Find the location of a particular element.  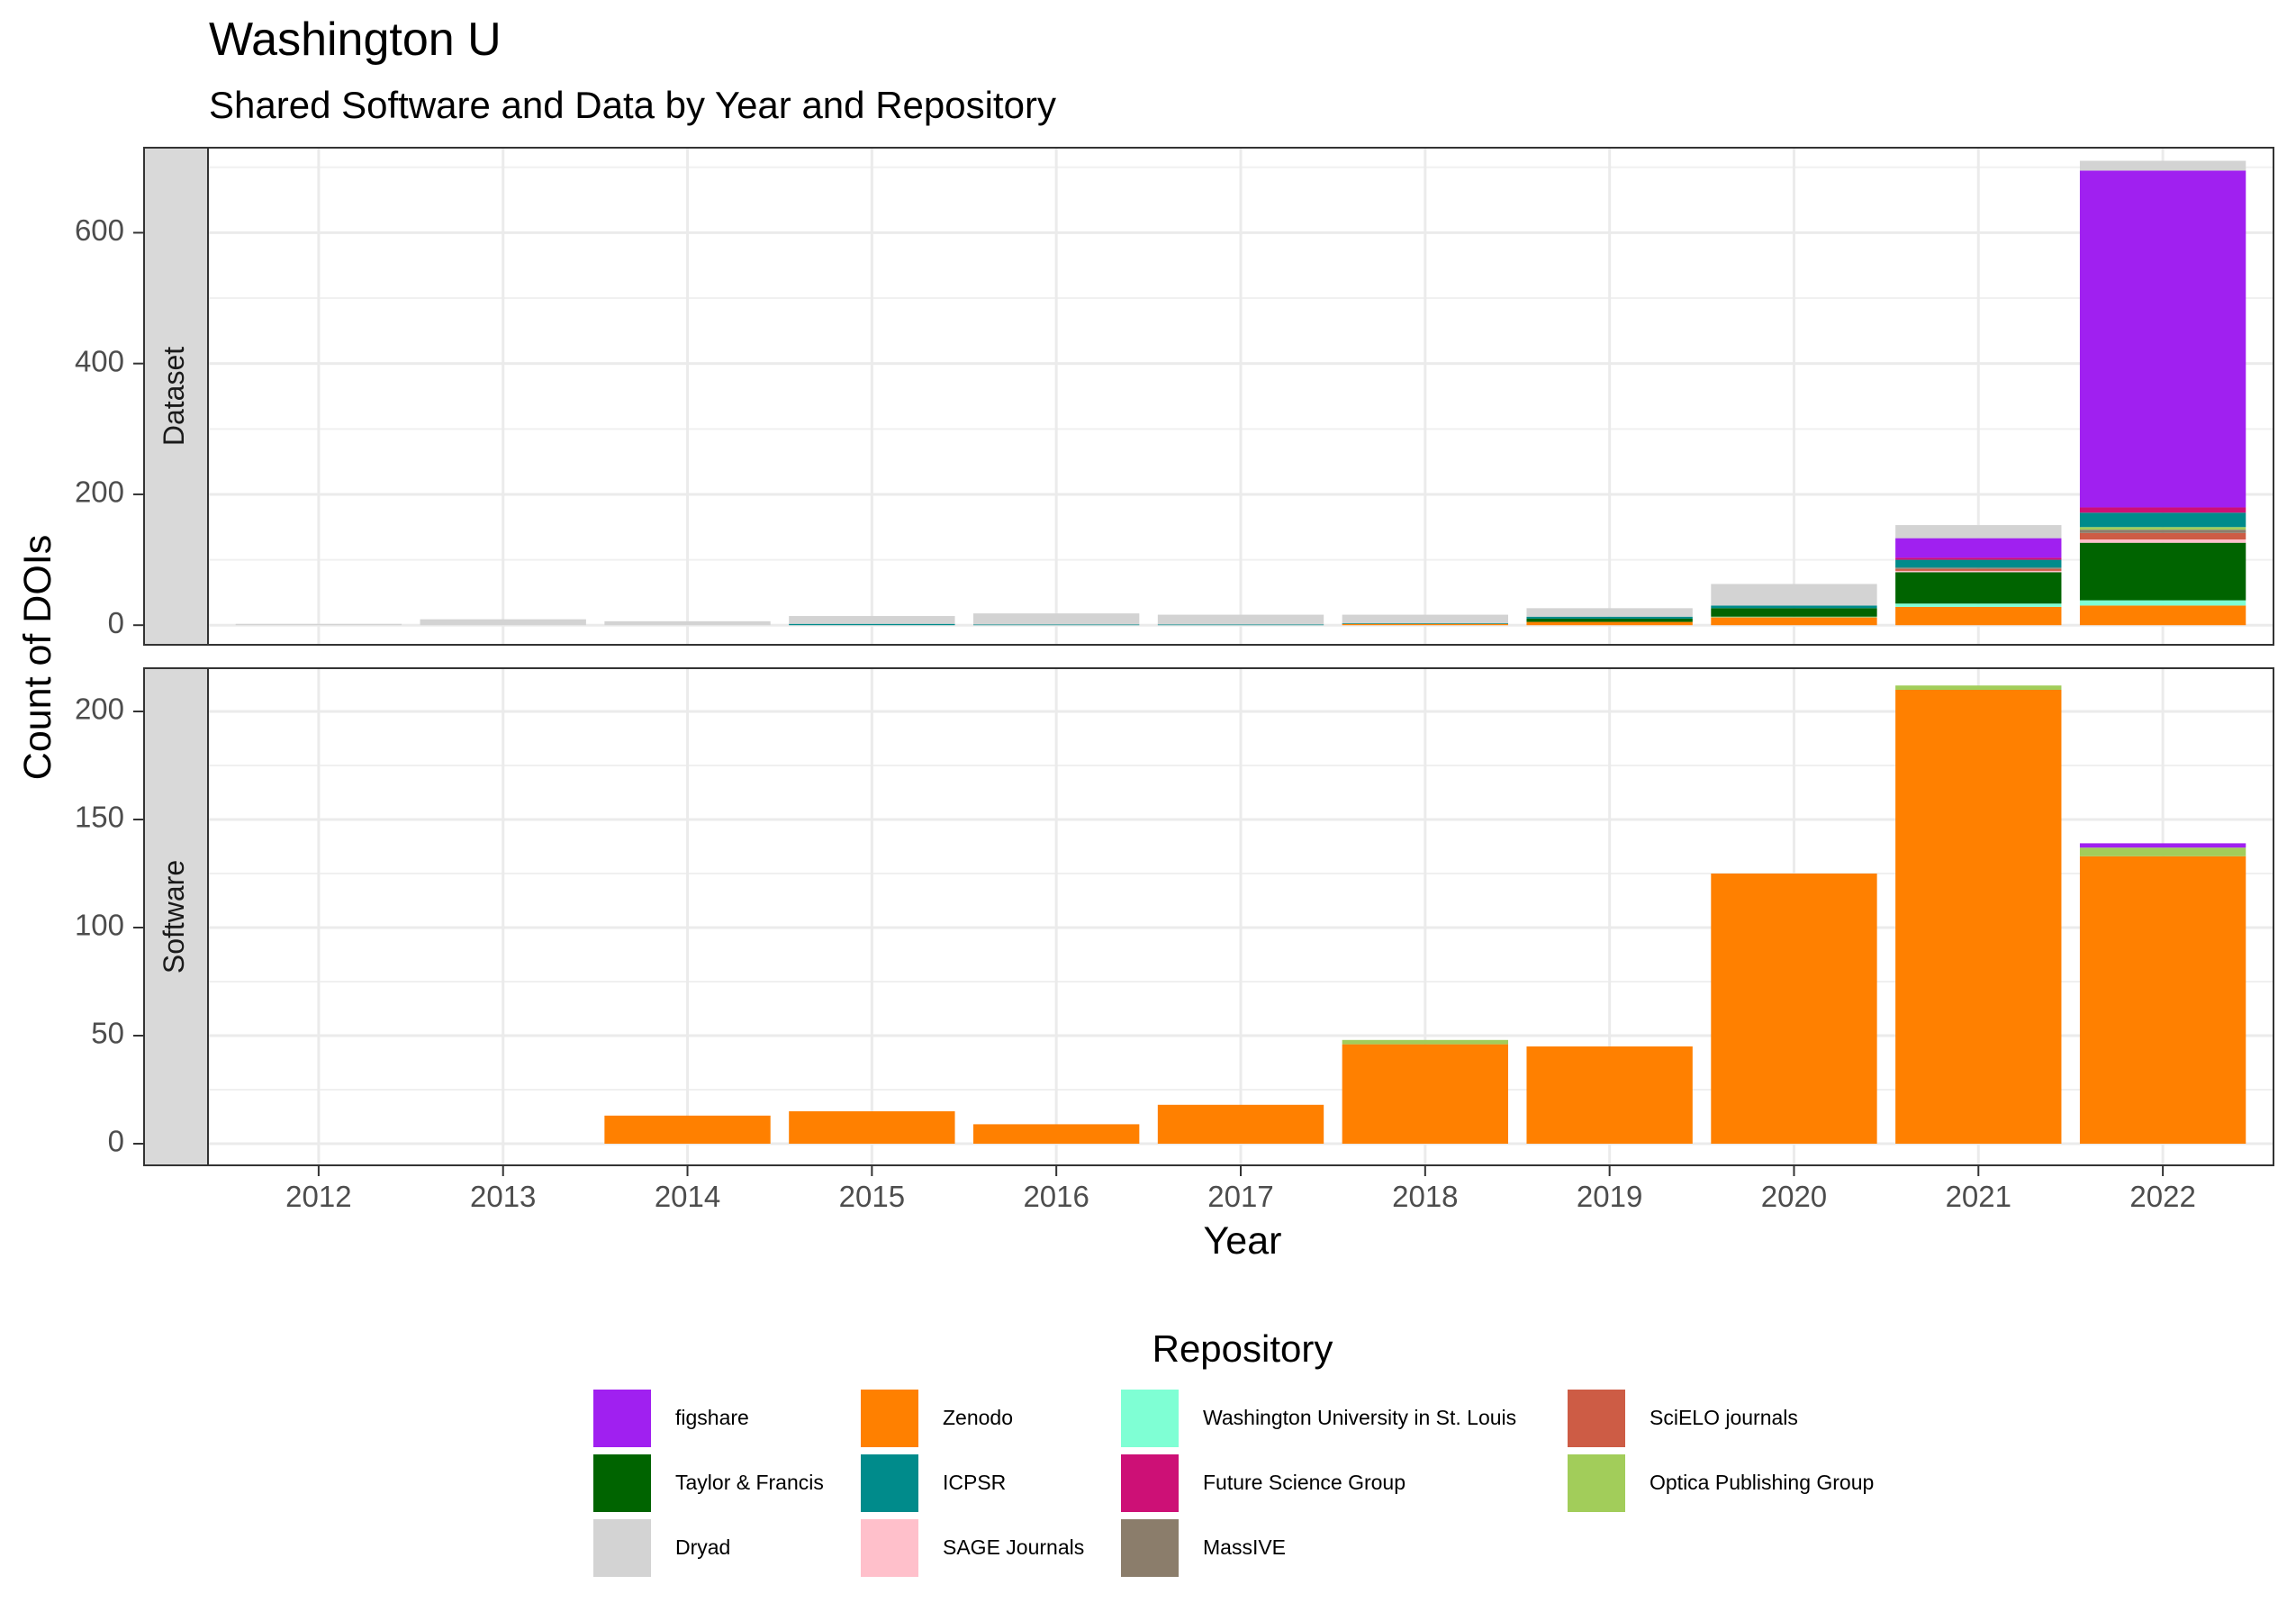

bar-segment-scielo-journals-2021 is located at coordinates (1978, 569).